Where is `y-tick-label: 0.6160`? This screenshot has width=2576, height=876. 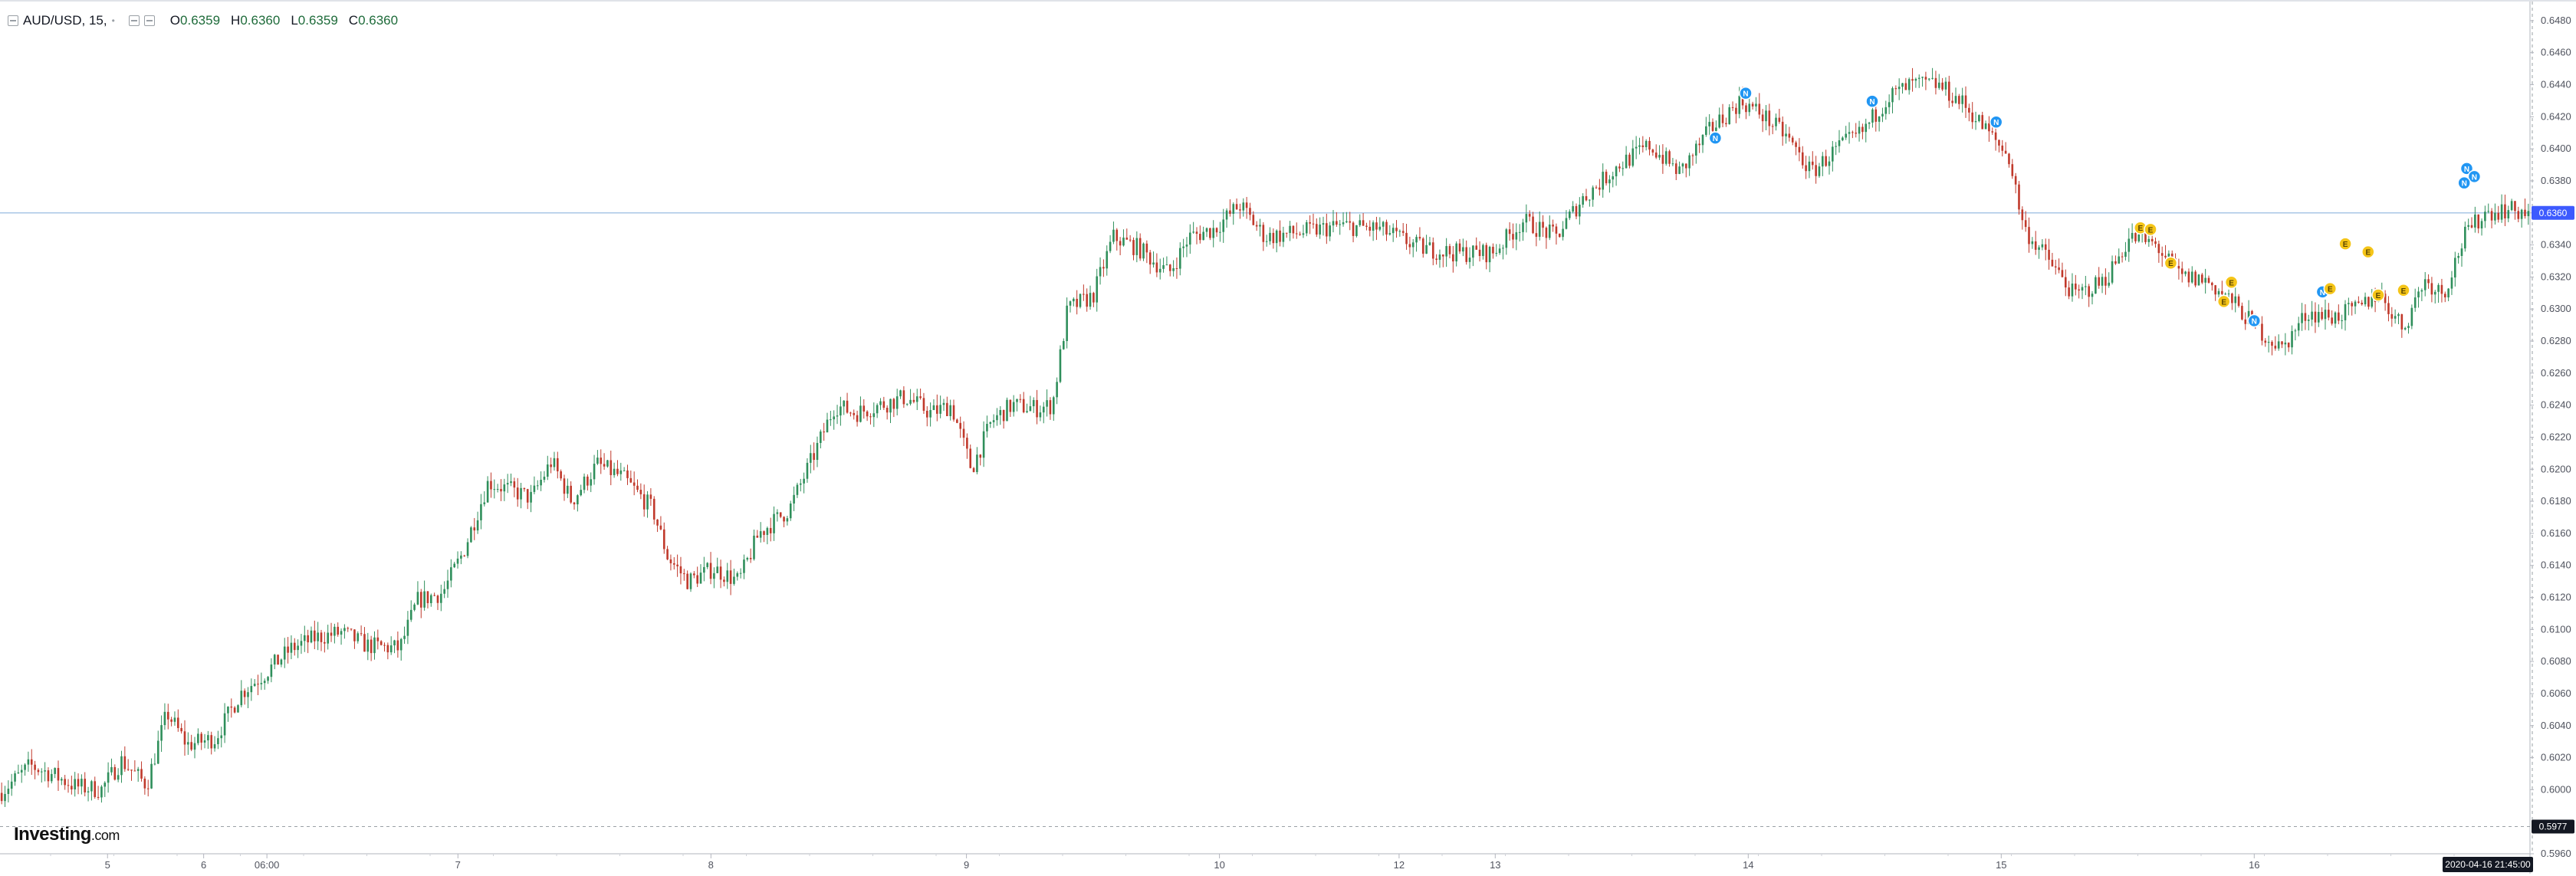
y-tick-label: 0.6160 is located at coordinates (2556, 533).